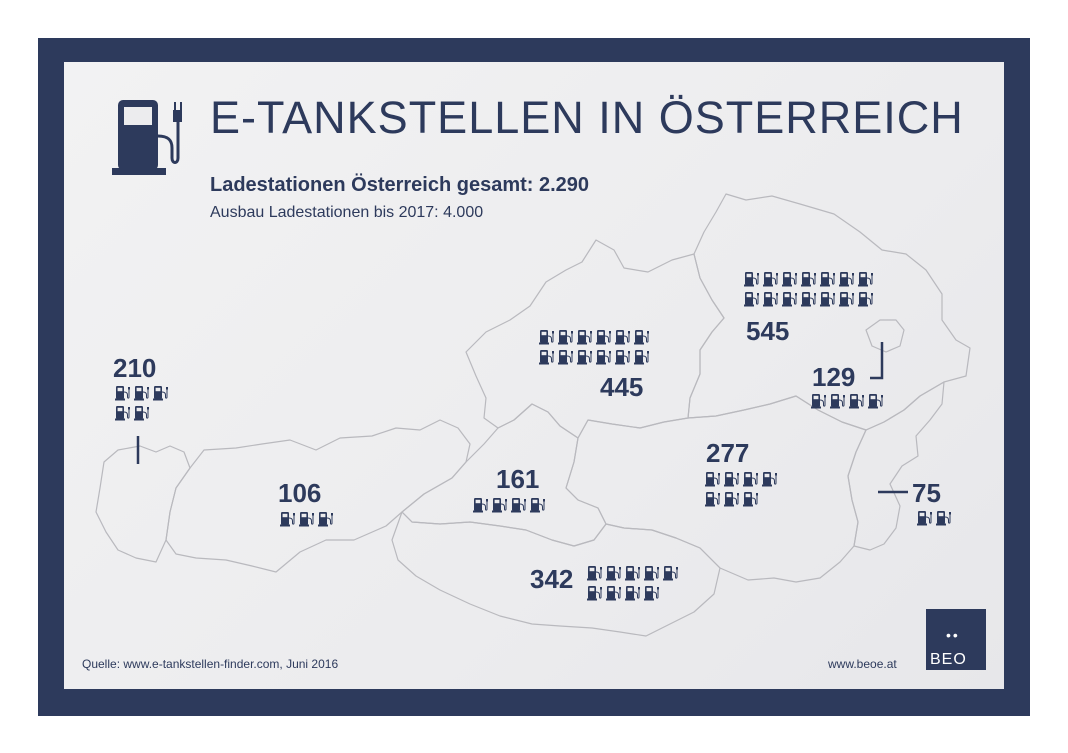 The height and width of the screenshot is (753, 1068). What do you see at coordinates (948, 659) in the screenshot?
I see `logo-text: BEO` at bounding box center [948, 659].